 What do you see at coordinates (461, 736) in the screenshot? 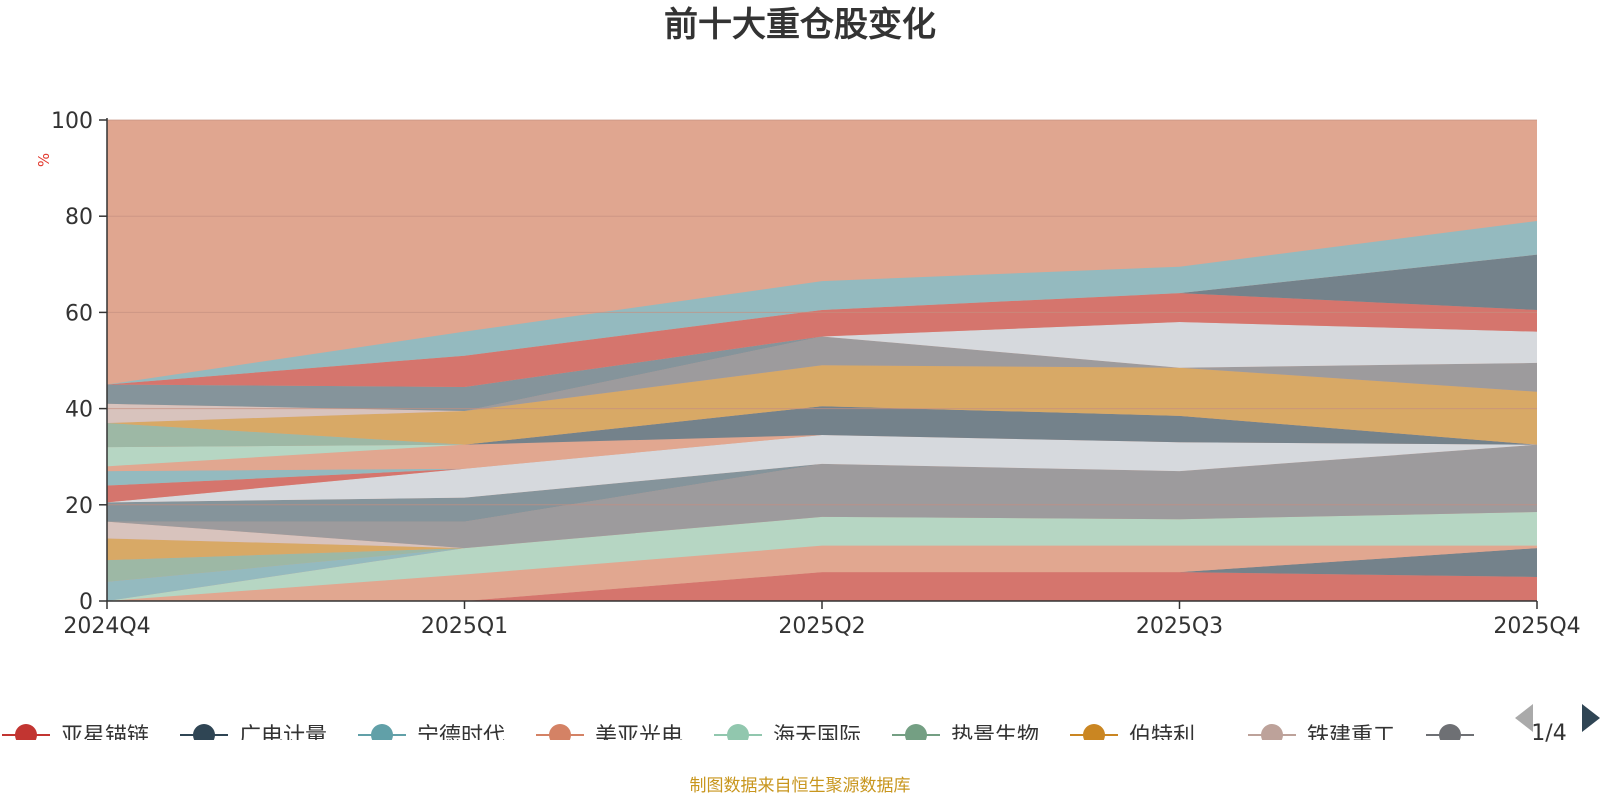
I see `legend-label-2: 宁德时代` at bounding box center [461, 736].